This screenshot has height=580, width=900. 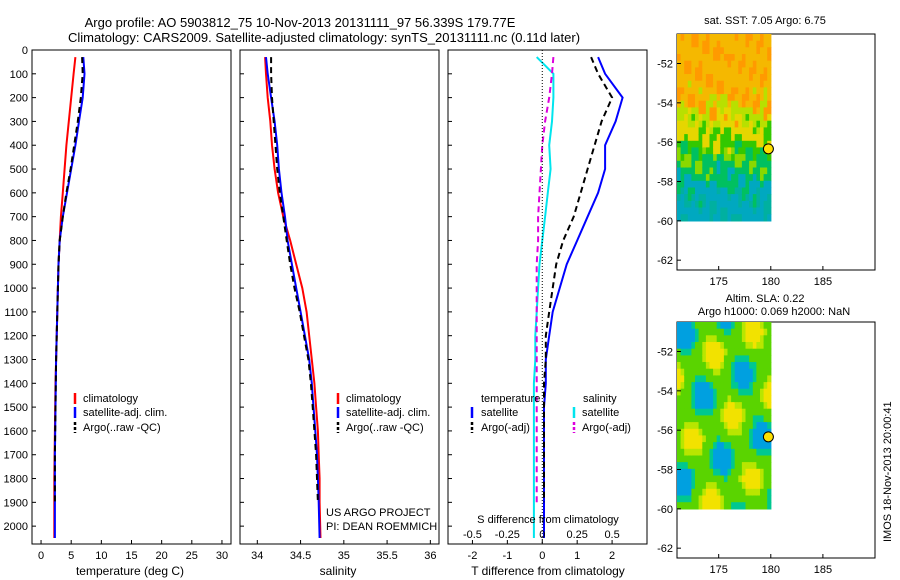 What do you see at coordinates (583, 297) in the screenshot?
I see `series-line-satellite` at bounding box center [583, 297].